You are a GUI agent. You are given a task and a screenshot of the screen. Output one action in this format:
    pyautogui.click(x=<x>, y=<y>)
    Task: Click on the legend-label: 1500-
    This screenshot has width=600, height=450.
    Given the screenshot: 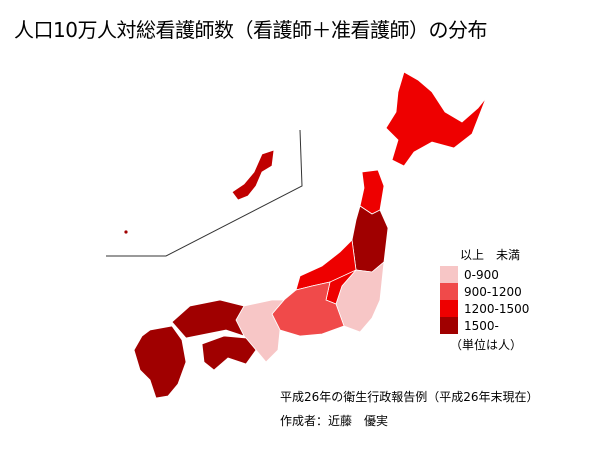 What is the action you would take?
    pyautogui.click(x=481, y=325)
    